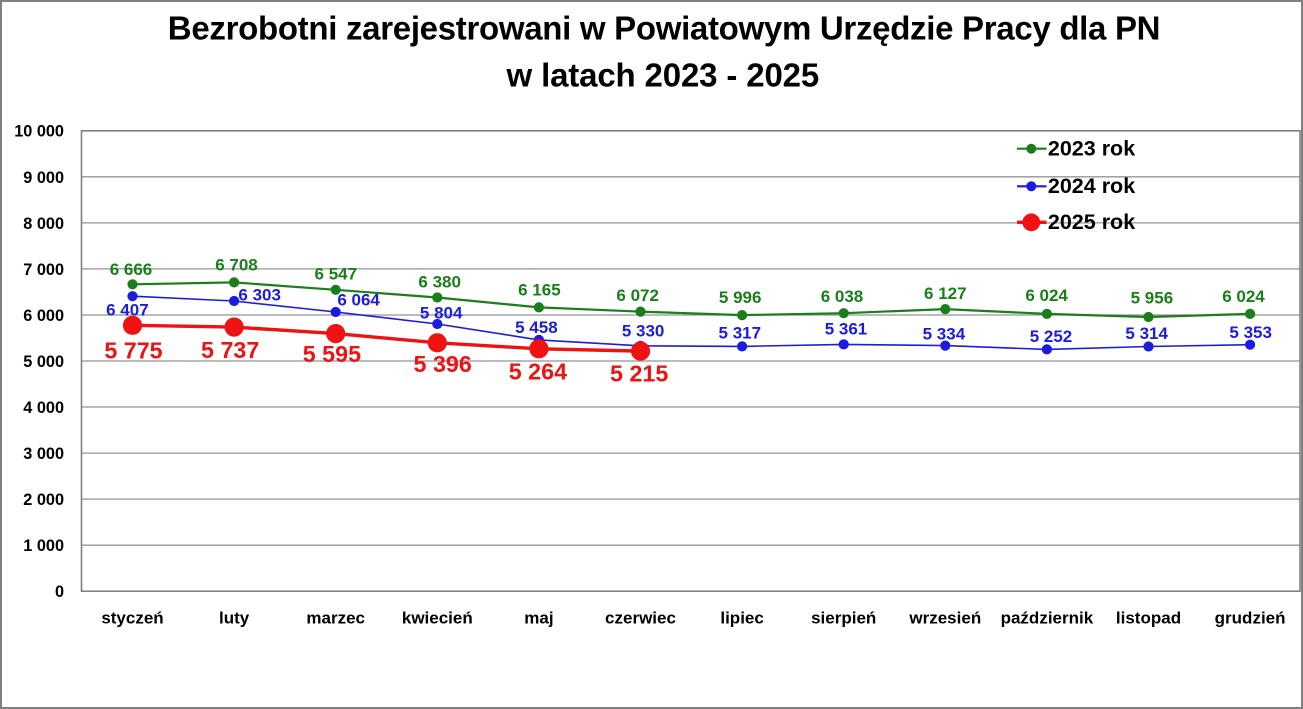 The height and width of the screenshot is (709, 1303). What do you see at coordinates (236, 265) in the screenshot?
I see `svg-text: 6 708` at bounding box center [236, 265].